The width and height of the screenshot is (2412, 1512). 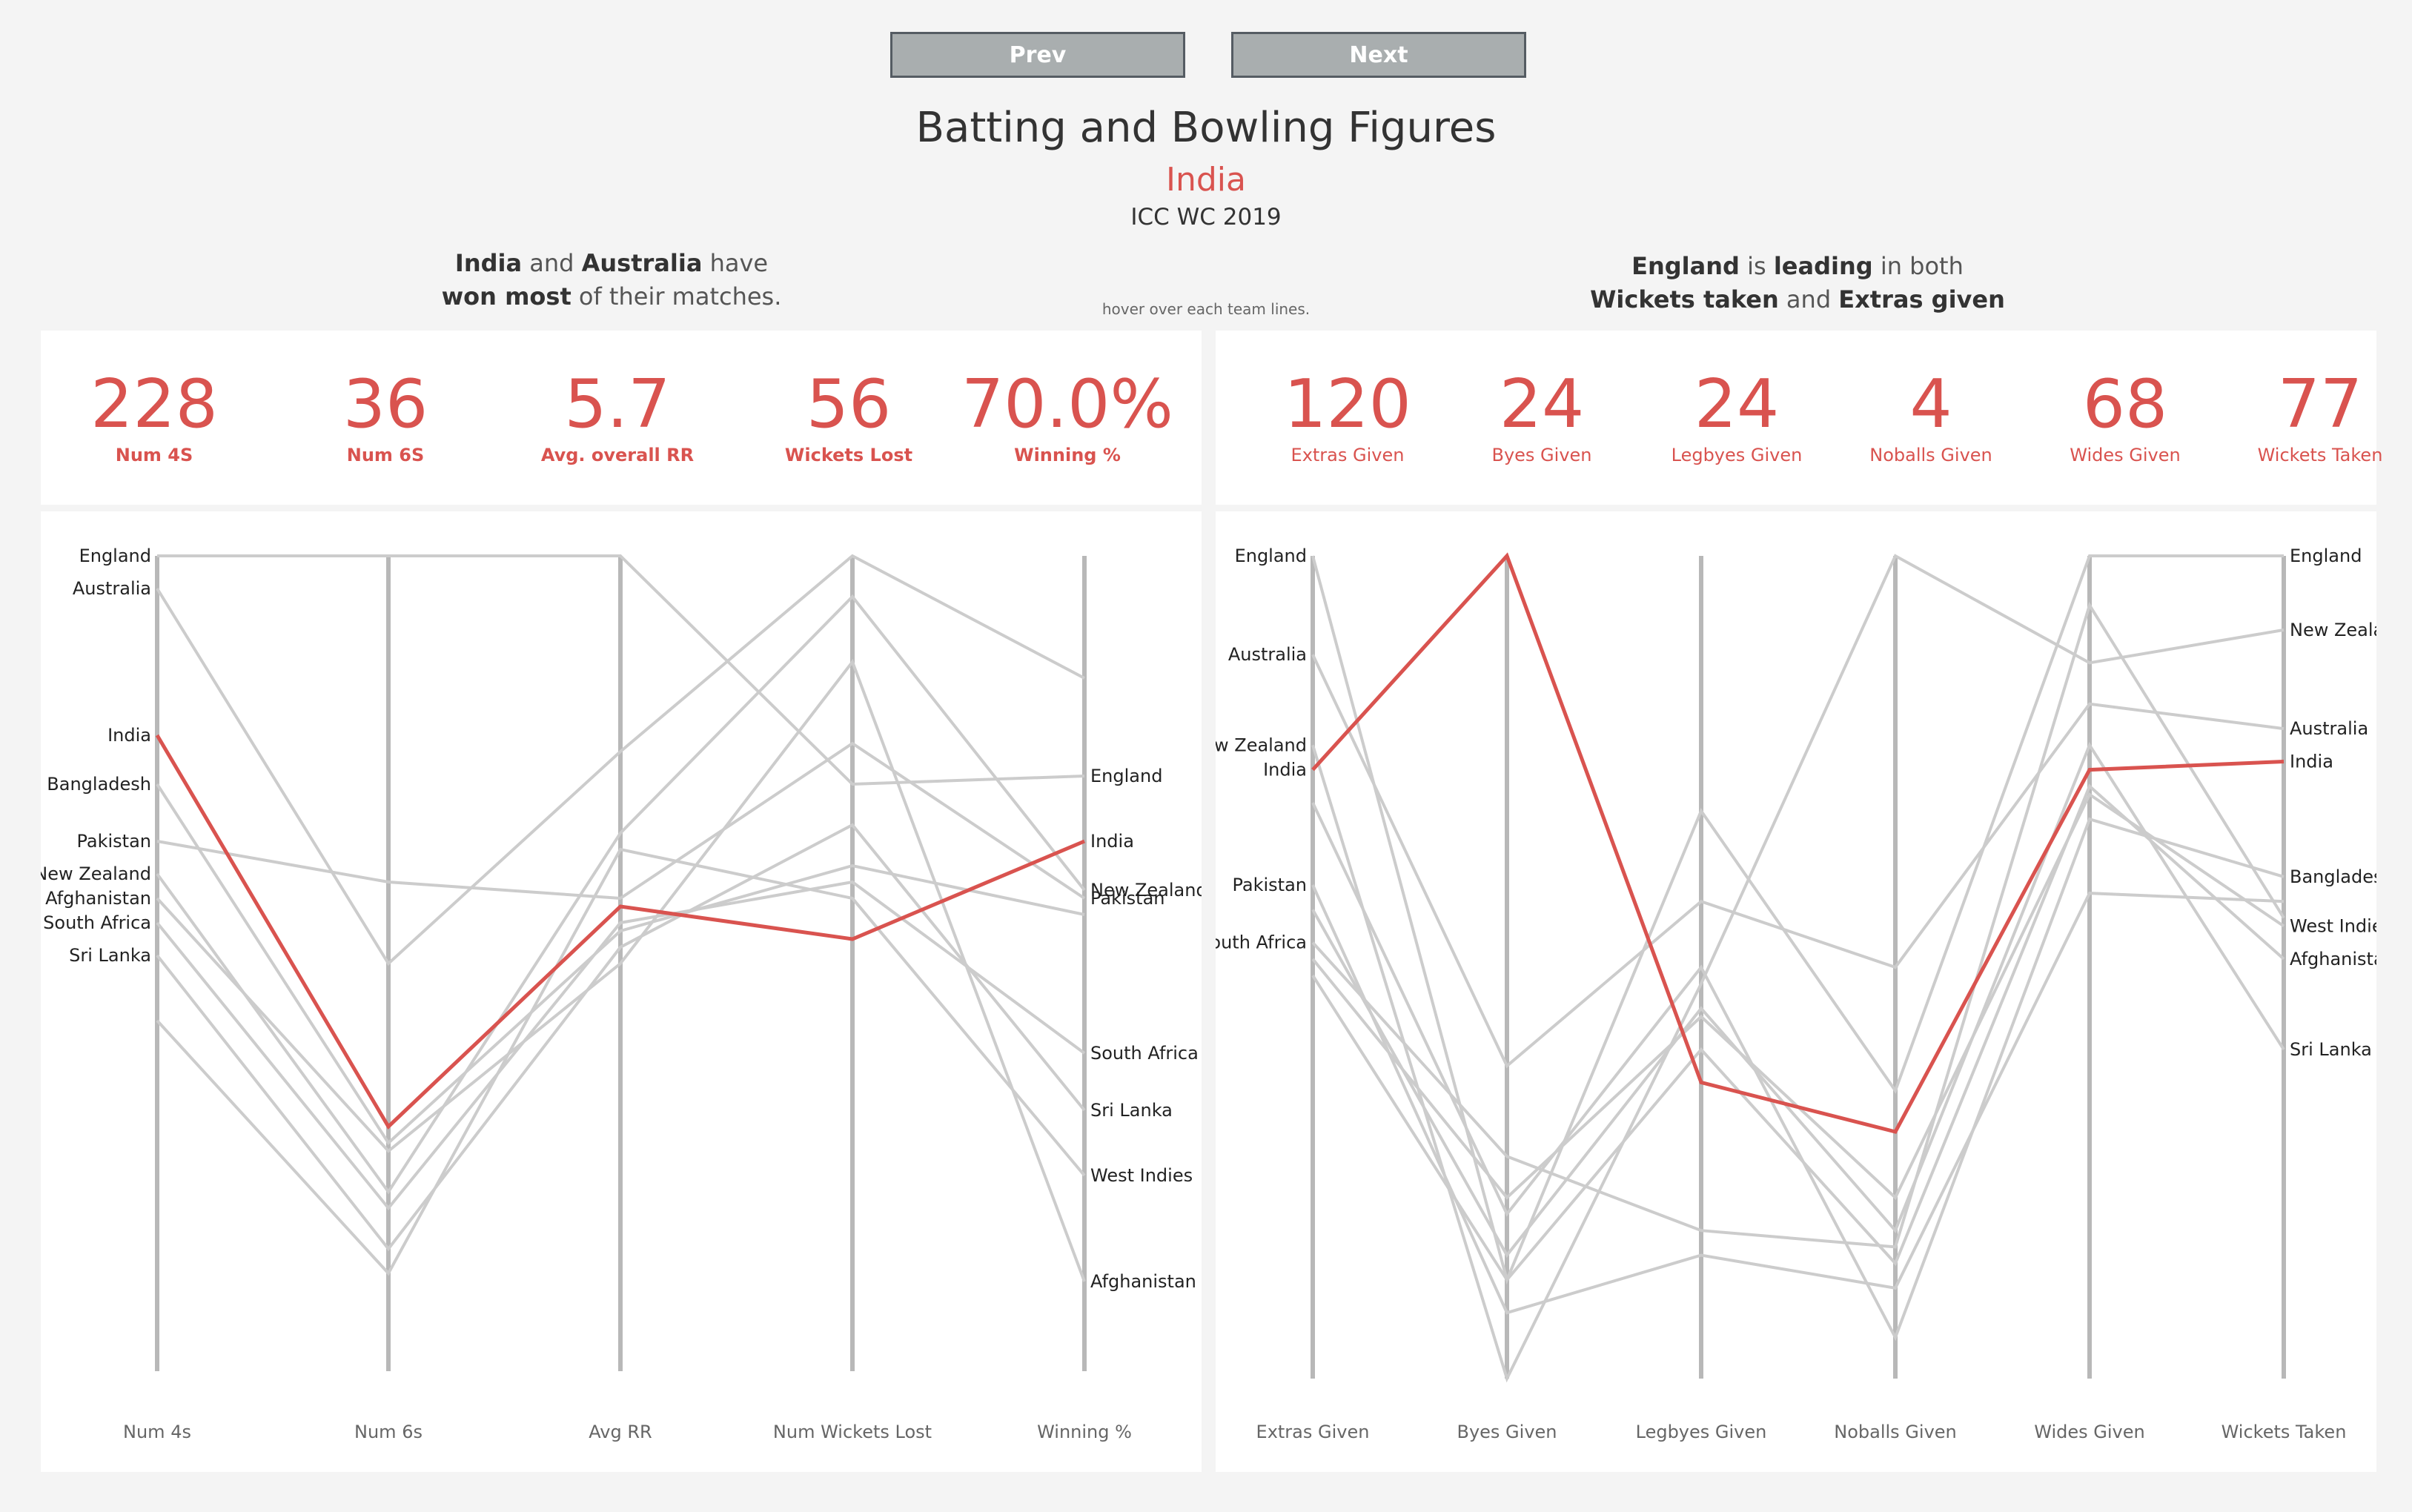 I want to click on team-name: India, so click(x=1206, y=180).